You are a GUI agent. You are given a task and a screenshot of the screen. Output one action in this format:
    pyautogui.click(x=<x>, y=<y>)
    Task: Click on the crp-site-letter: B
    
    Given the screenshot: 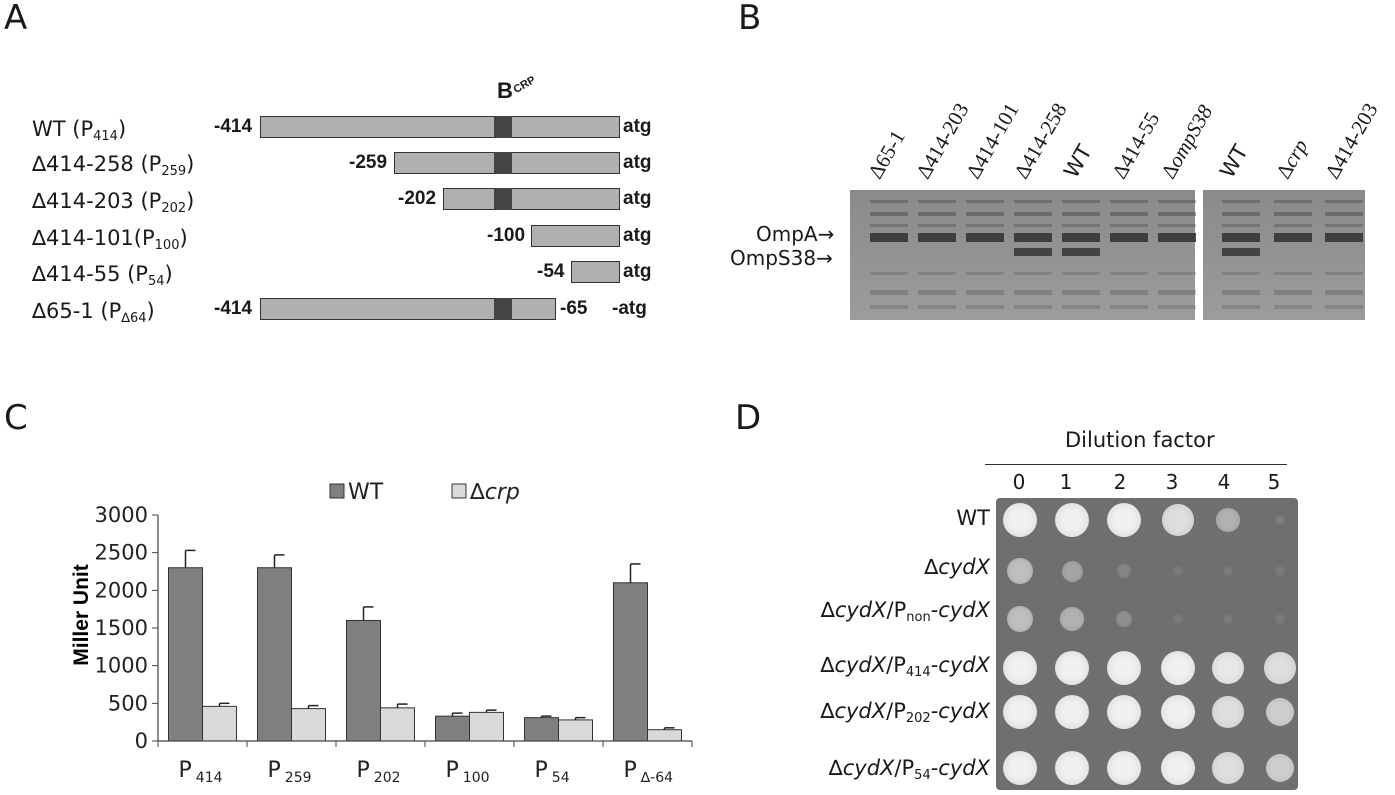 What is the action you would take?
    pyautogui.click(x=505, y=90)
    